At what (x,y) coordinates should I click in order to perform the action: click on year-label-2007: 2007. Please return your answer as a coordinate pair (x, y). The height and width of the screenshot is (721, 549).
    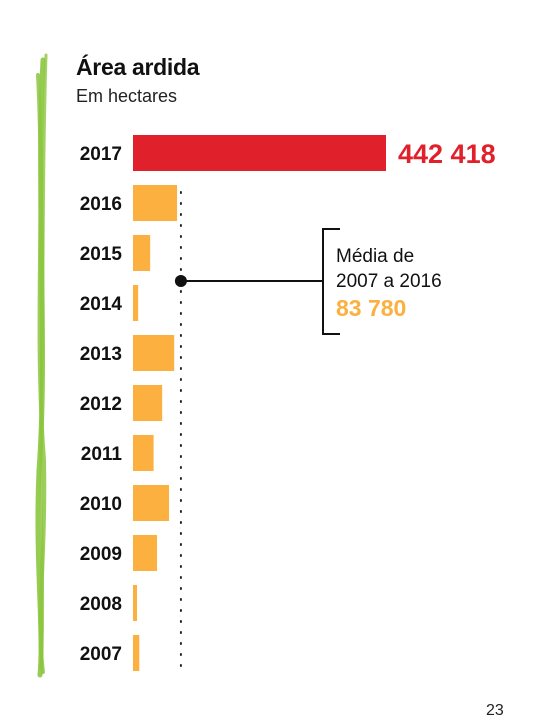
    Looking at the image, I should click on (101, 654).